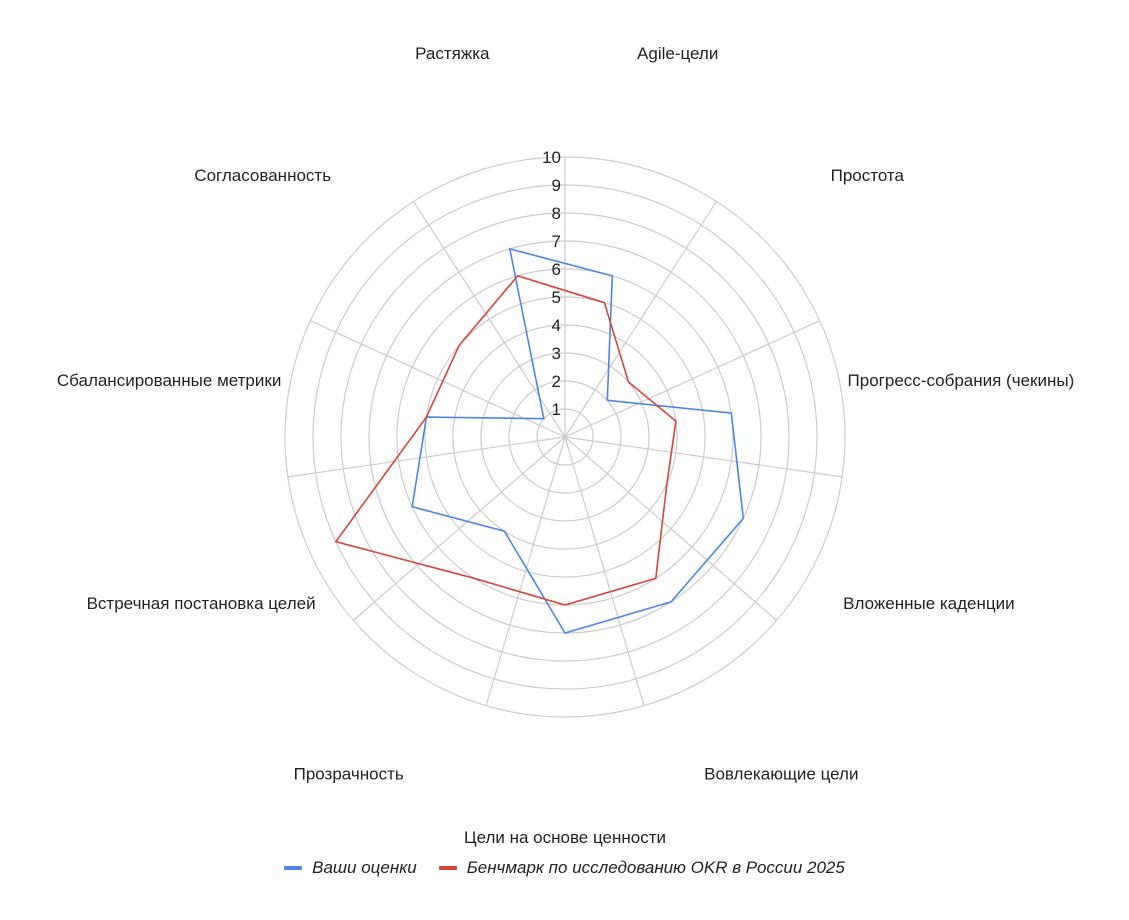 The width and height of the screenshot is (1129, 920). What do you see at coordinates (551, 157) in the screenshot?
I see `radial-tick-10: 10` at bounding box center [551, 157].